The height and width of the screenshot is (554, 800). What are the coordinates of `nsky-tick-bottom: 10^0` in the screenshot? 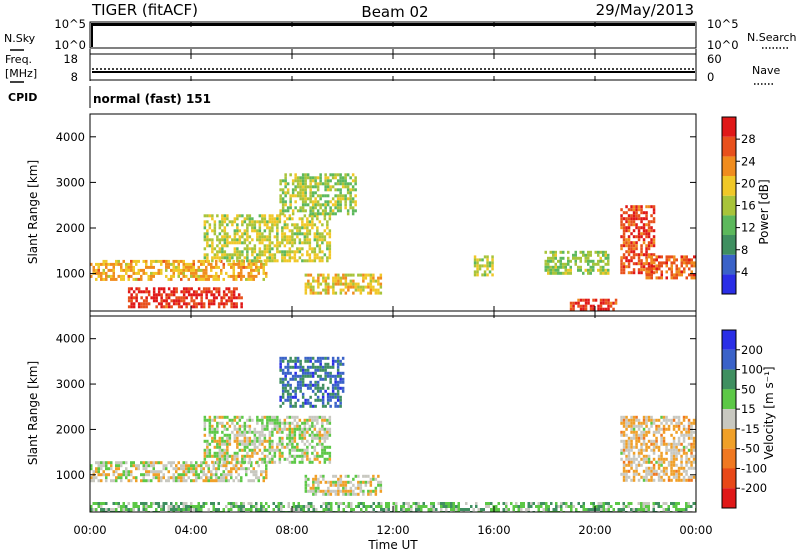 It's located at (70, 45).